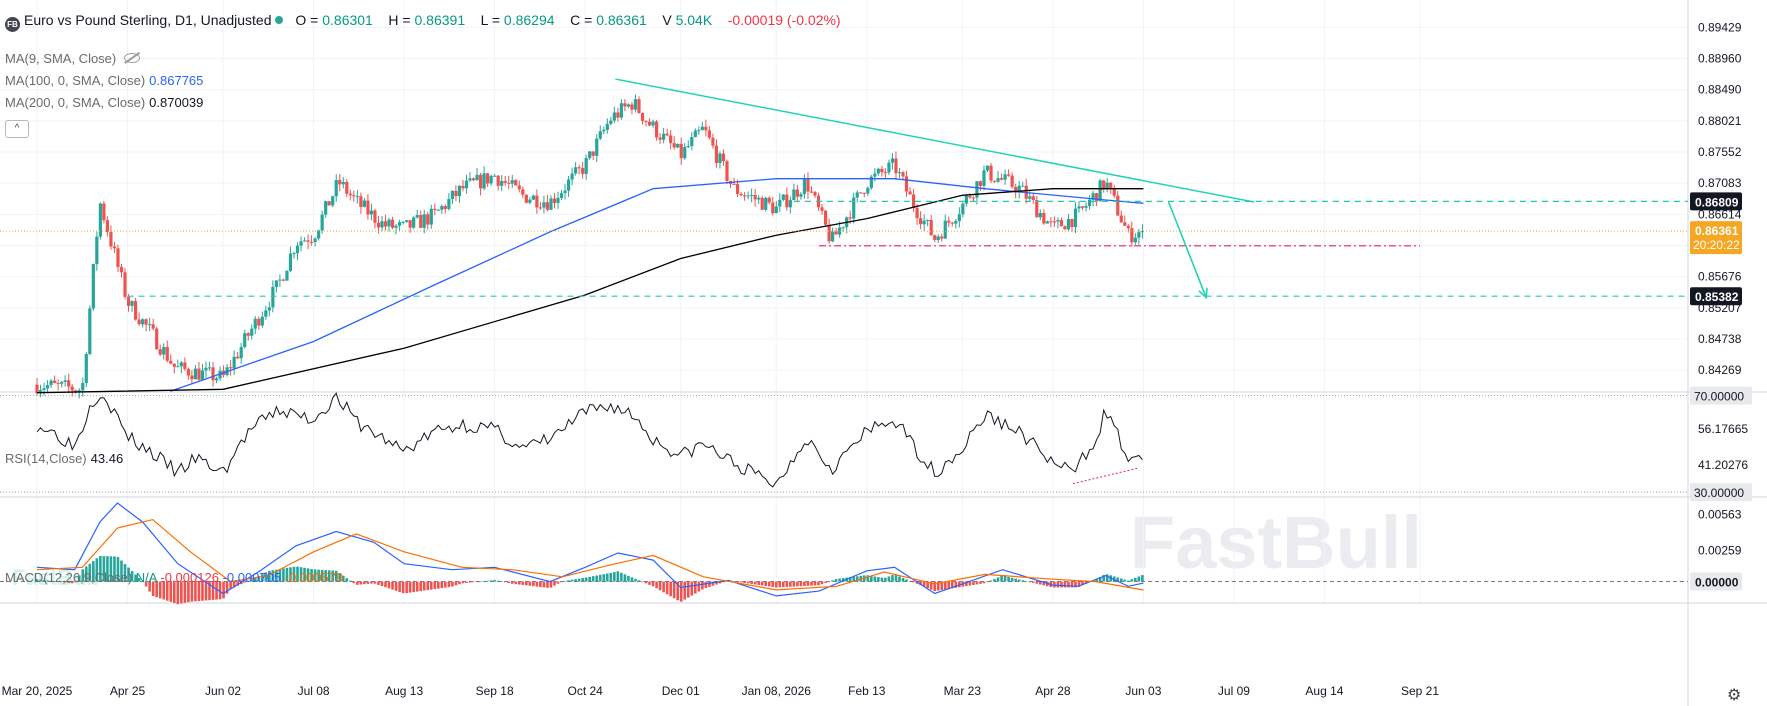 The height and width of the screenshot is (706, 1767). What do you see at coordinates (17, 129) in the screenshot?
I see `collapse-legend-button: ^` at bounding box center [17, 129].